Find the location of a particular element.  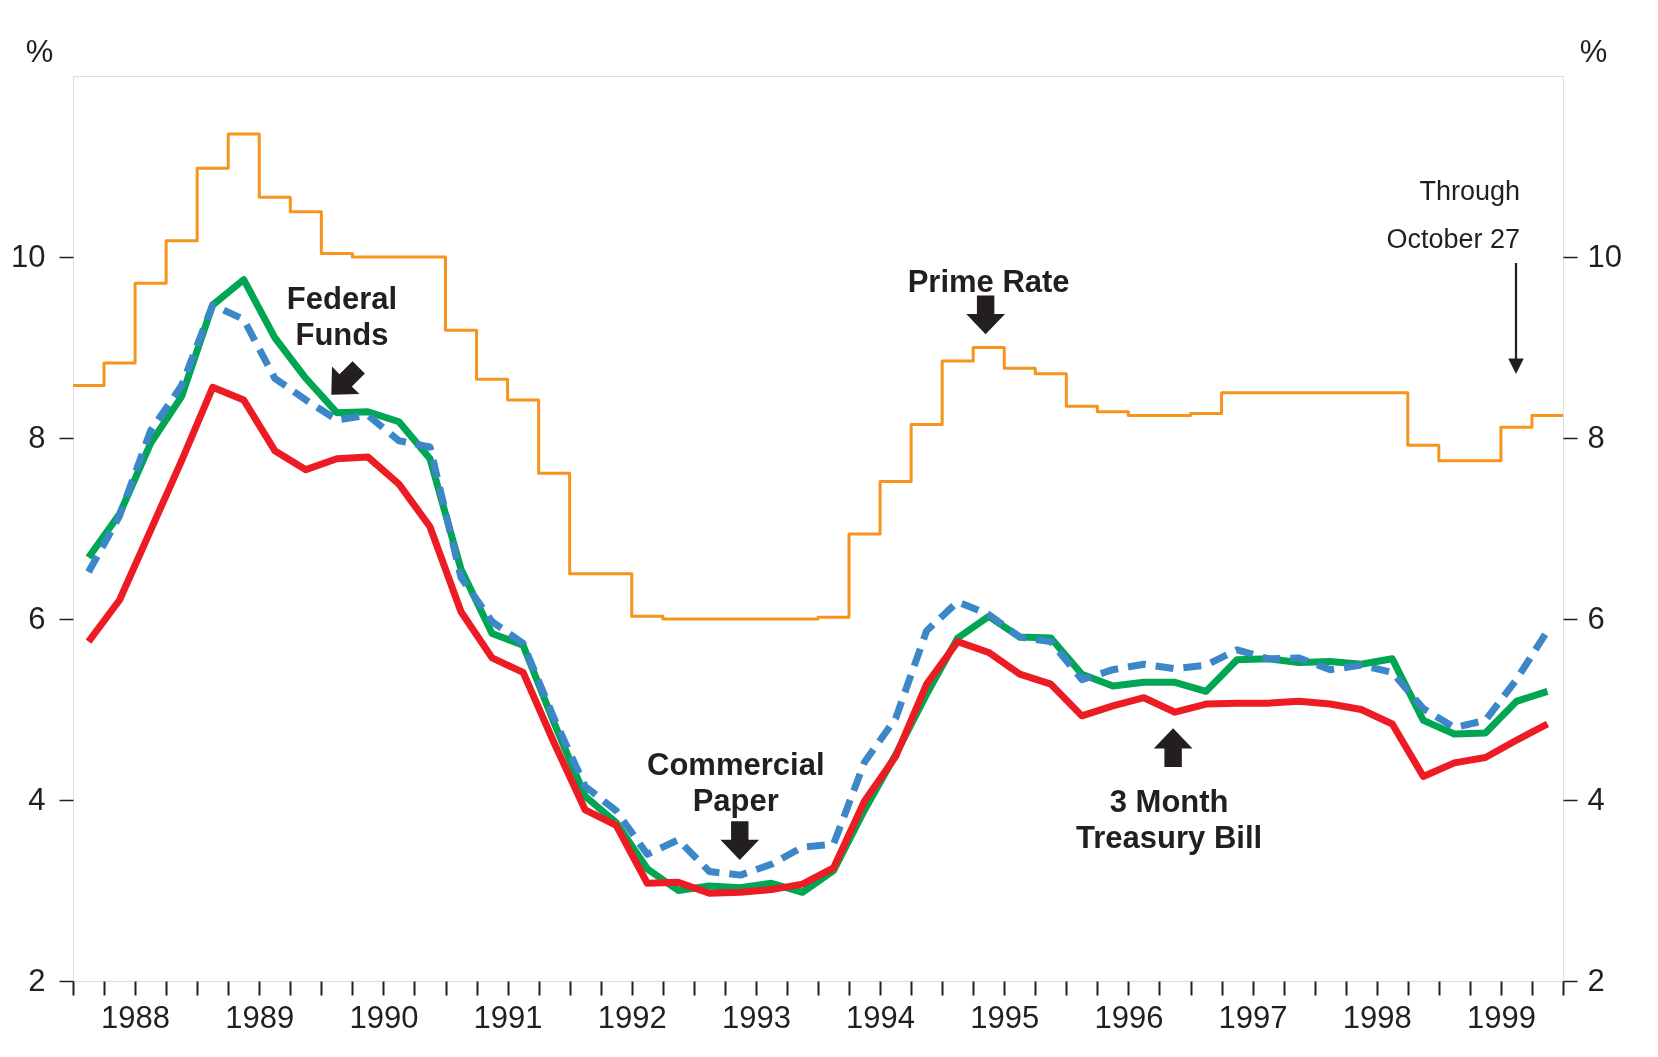

y-tick-label: 10 is located at coordinates (28, 256).